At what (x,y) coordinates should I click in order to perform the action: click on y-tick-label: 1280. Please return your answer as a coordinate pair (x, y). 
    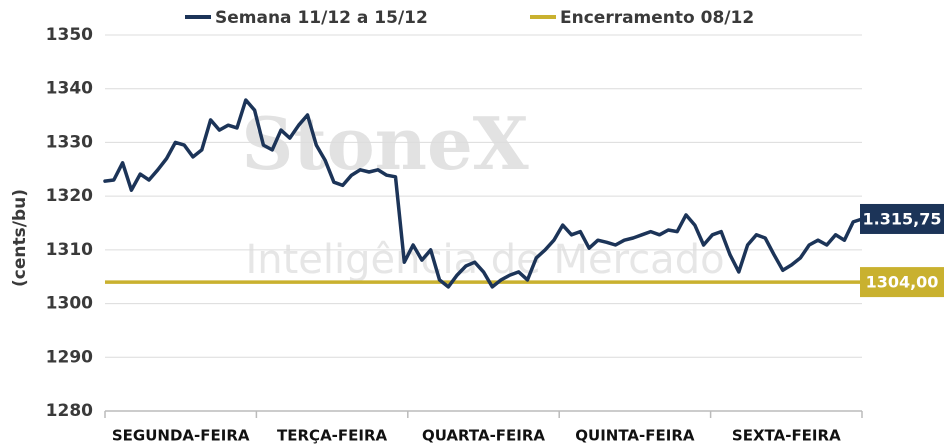
    Looking at the image, I should click on (69, 411).